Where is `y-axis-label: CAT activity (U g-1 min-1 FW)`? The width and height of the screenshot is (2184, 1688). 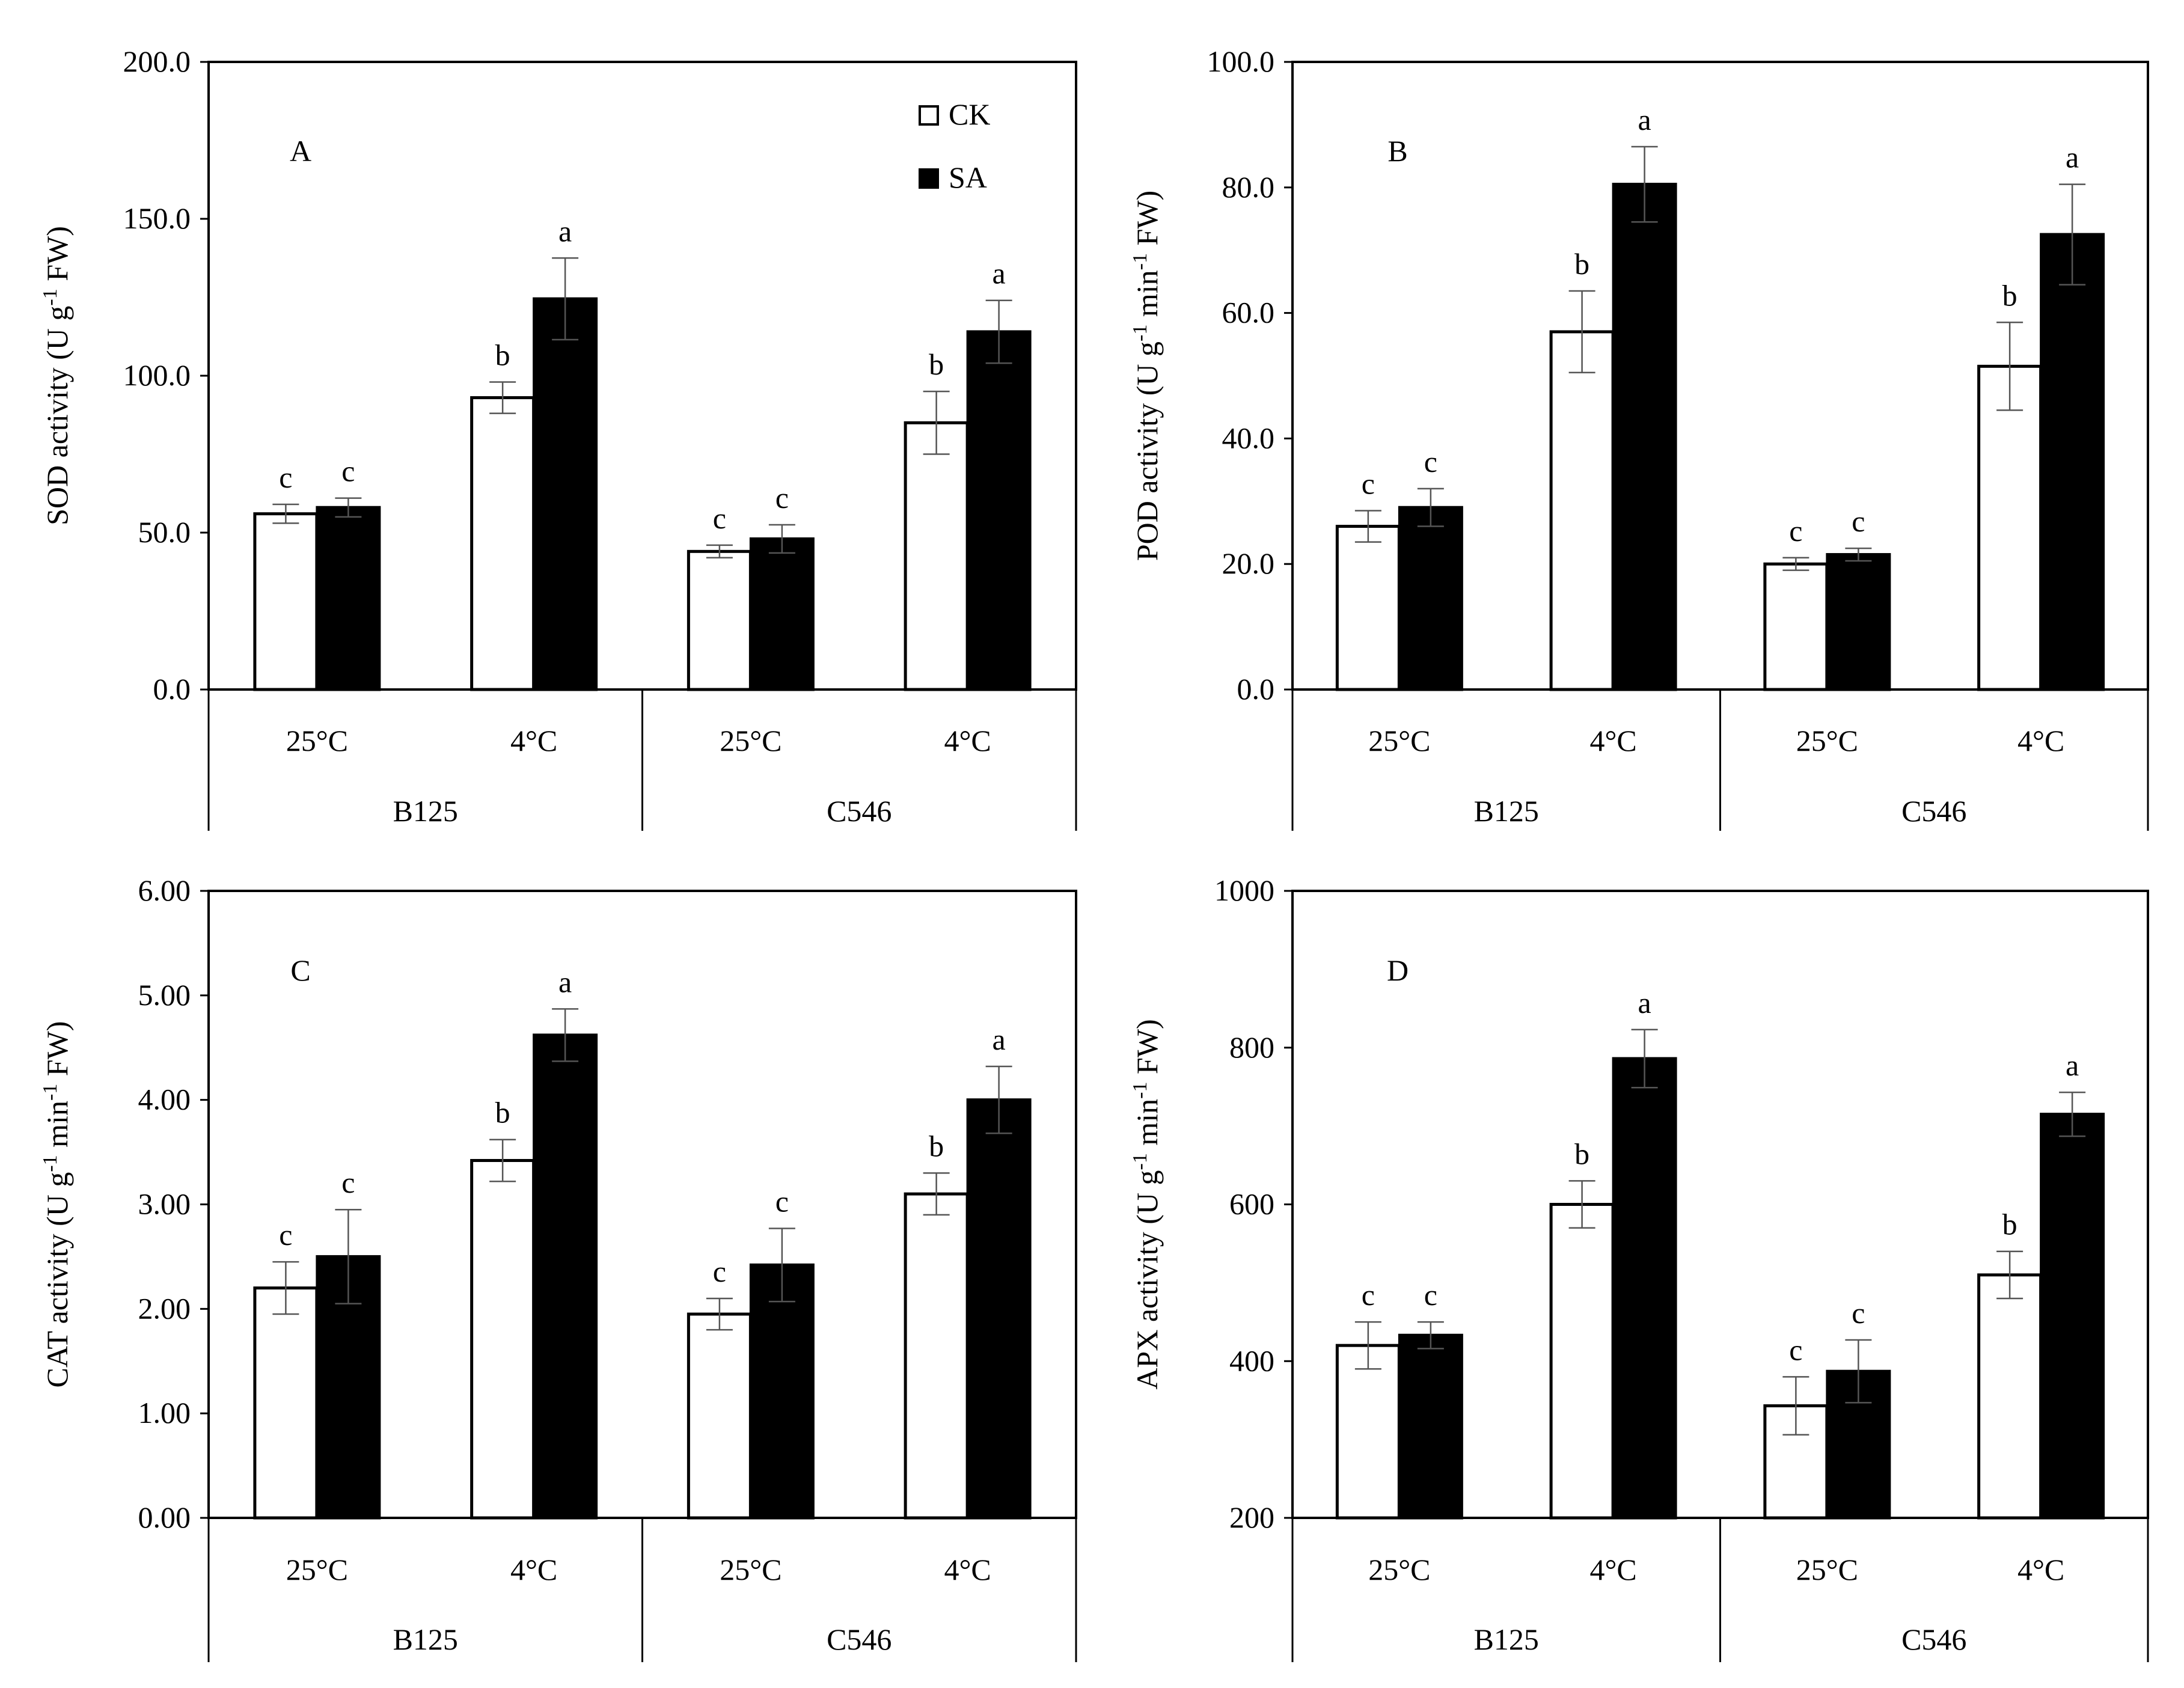
y-axis-label: CAT activity (U g-1 min-1 FW) is located at coordinates (57, 1205).